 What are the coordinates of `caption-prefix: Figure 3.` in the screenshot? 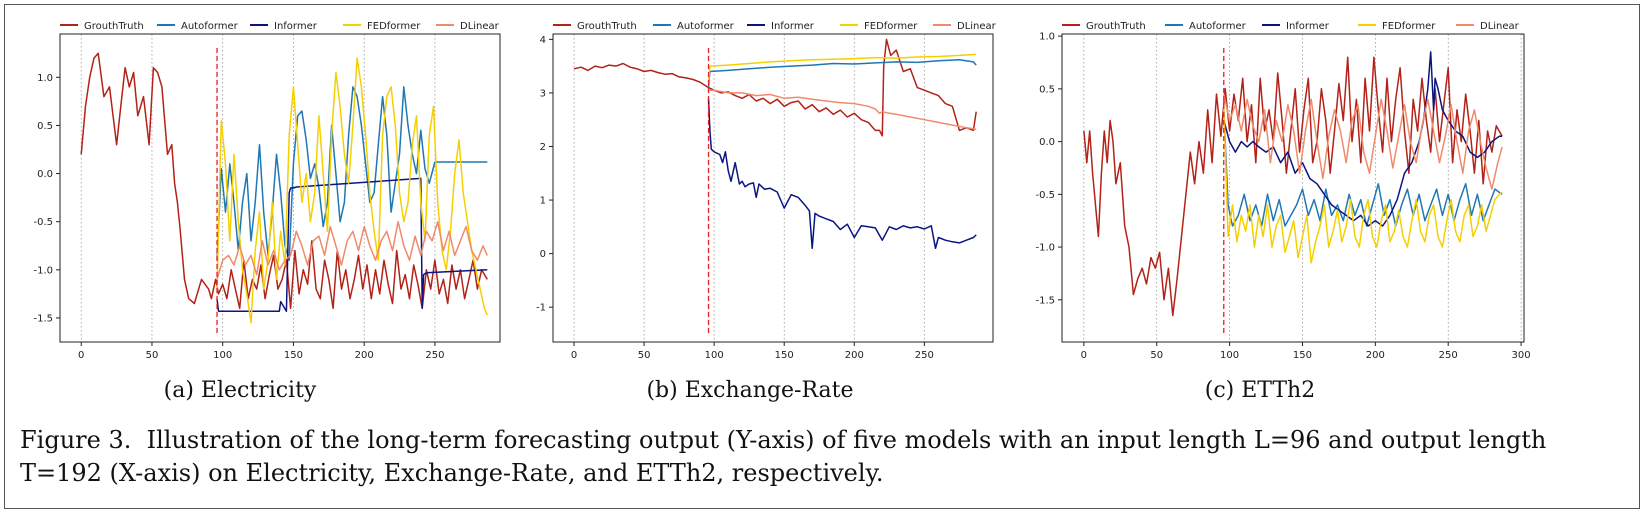 It's located at (76, 440).